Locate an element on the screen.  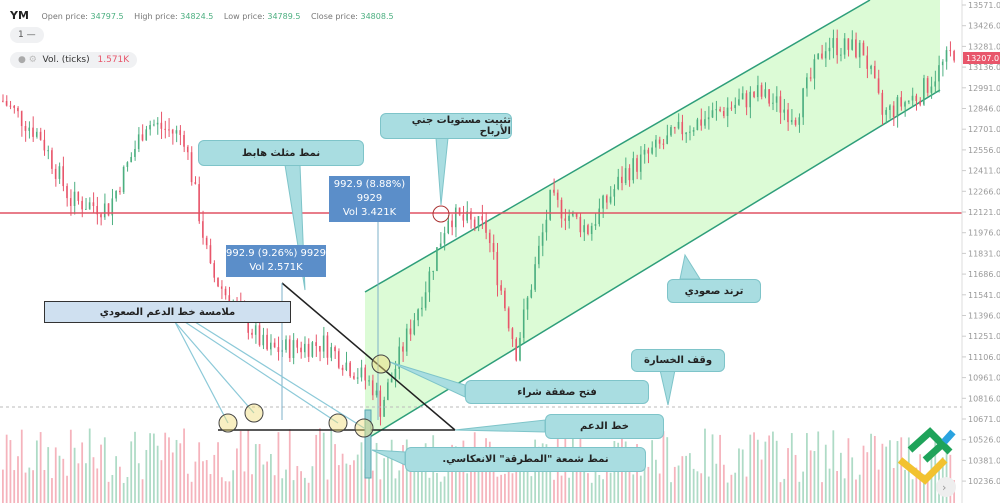
highlight-circles is located at coordinates (334, 321).